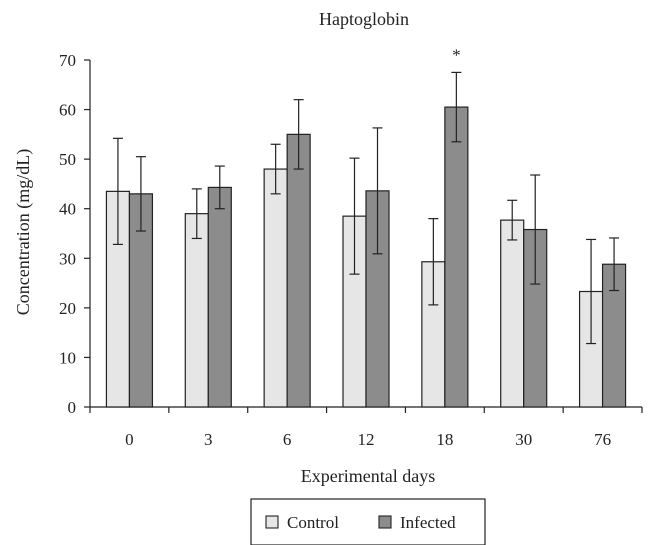 Image resolution: width=650 pixels, height=545 pixels. I want to click on y-tick-label: 40, so click(67, 209).